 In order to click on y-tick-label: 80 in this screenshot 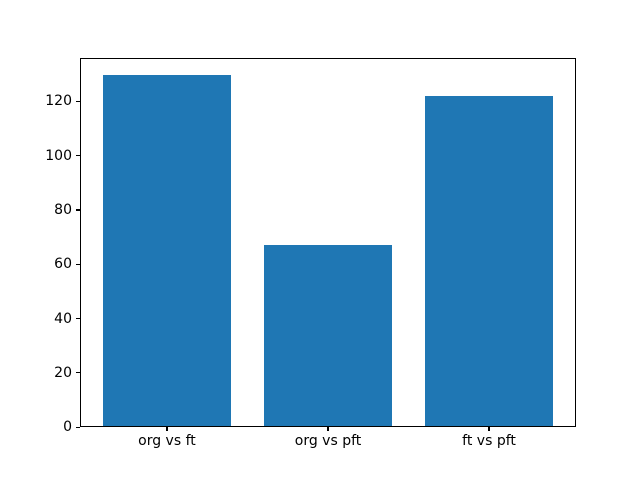, I will do `click(63, 209)`.